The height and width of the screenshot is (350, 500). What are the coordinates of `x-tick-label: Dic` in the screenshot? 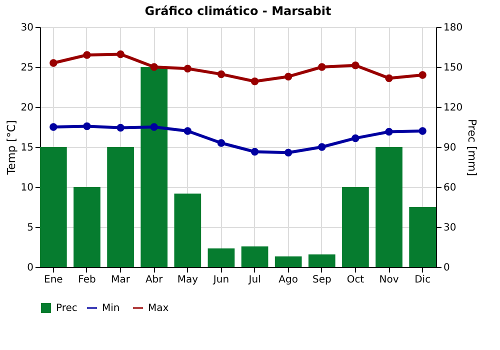 It's located at (422, 280).